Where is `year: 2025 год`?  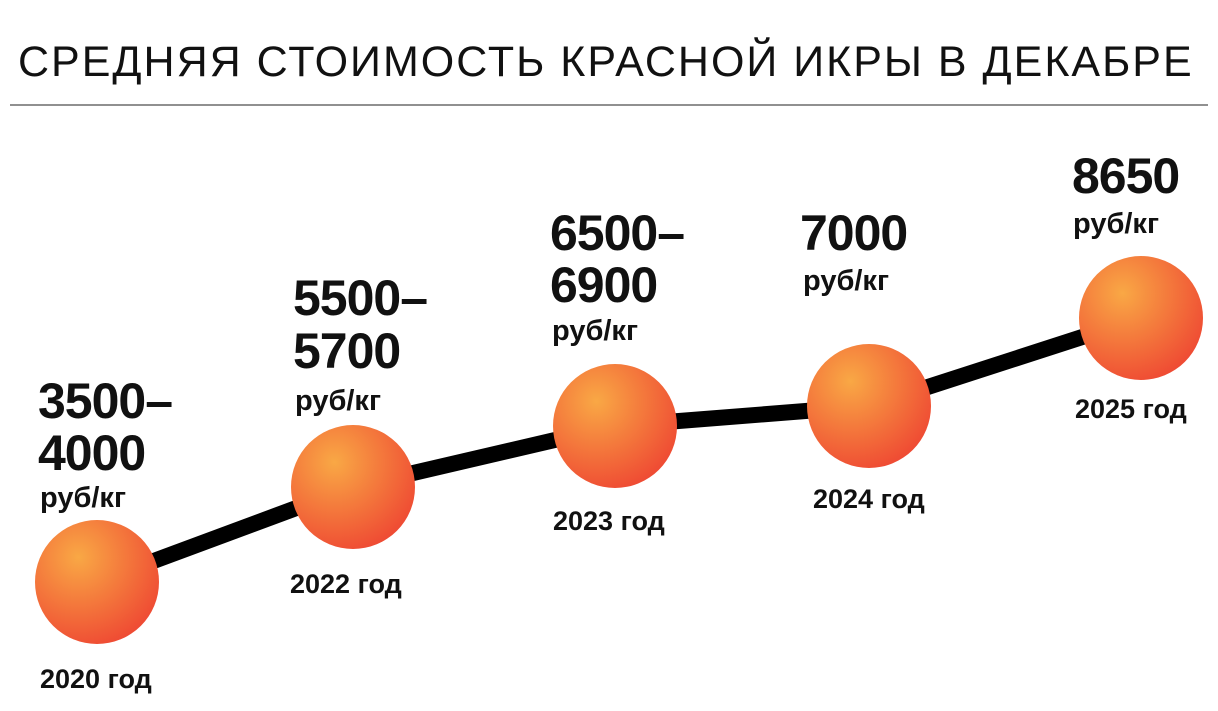
year: 2025 год is located at coordinates (1131, 409).